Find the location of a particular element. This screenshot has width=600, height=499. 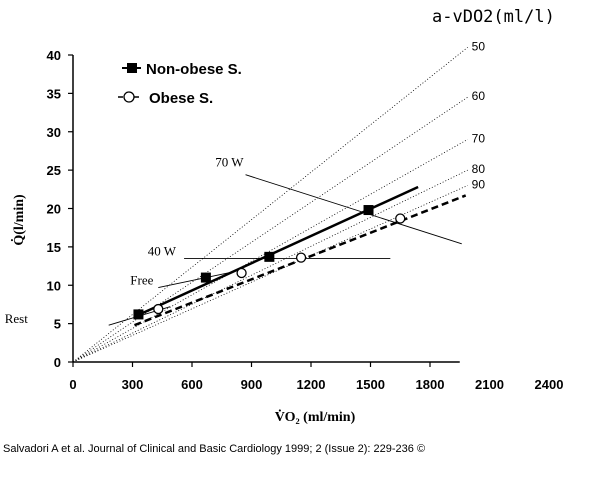

y-tick-label: 0 is located at coordinates (57, 362).